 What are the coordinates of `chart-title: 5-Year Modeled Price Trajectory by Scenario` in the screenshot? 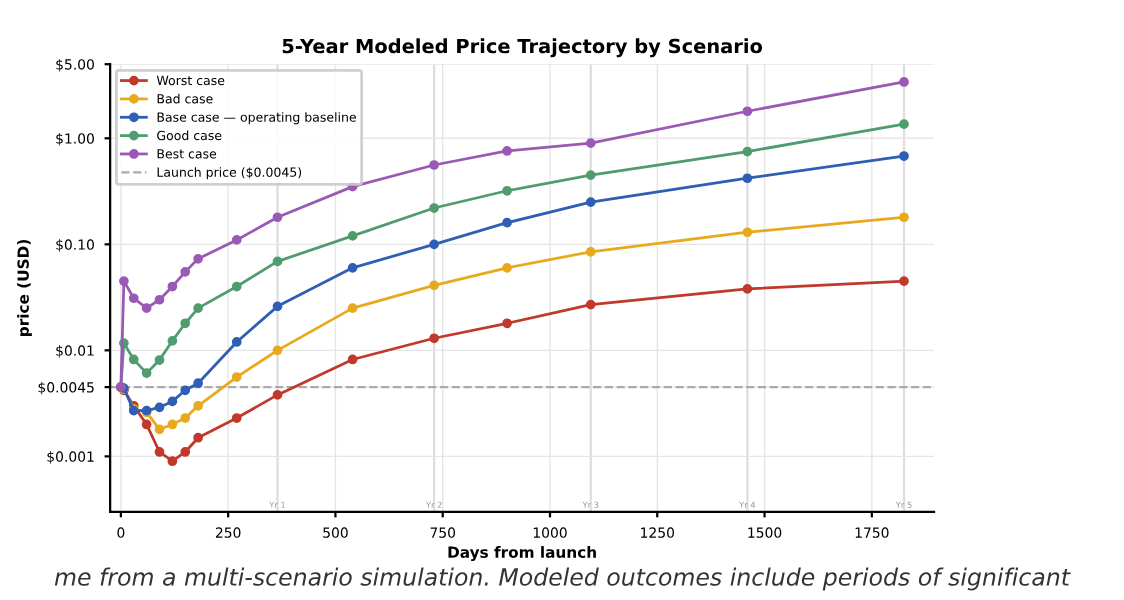 It's located at (522, 48).